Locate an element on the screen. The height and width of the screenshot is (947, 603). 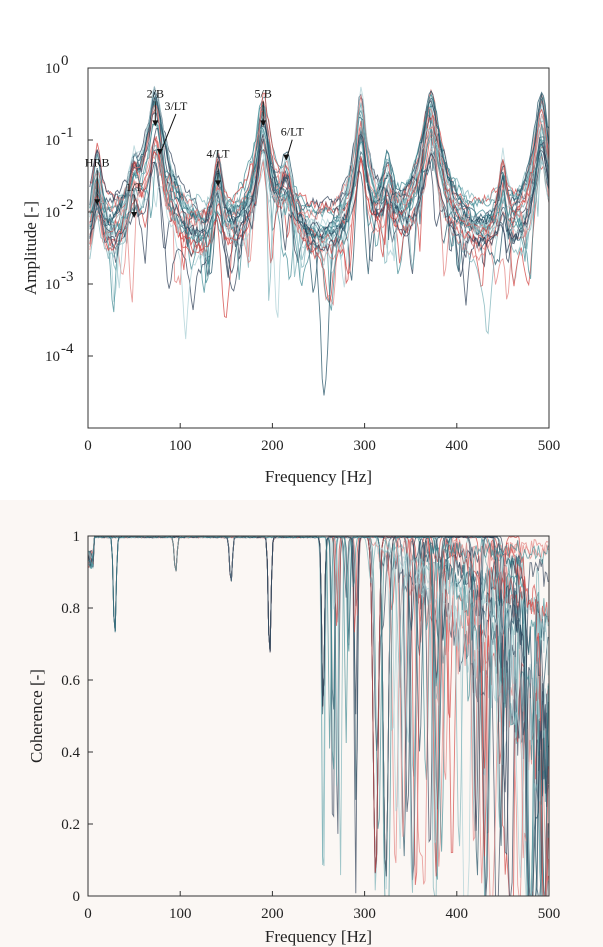
amplitude-x-axis-label: Frequency [Hz] is located at coordinates (318, 476).